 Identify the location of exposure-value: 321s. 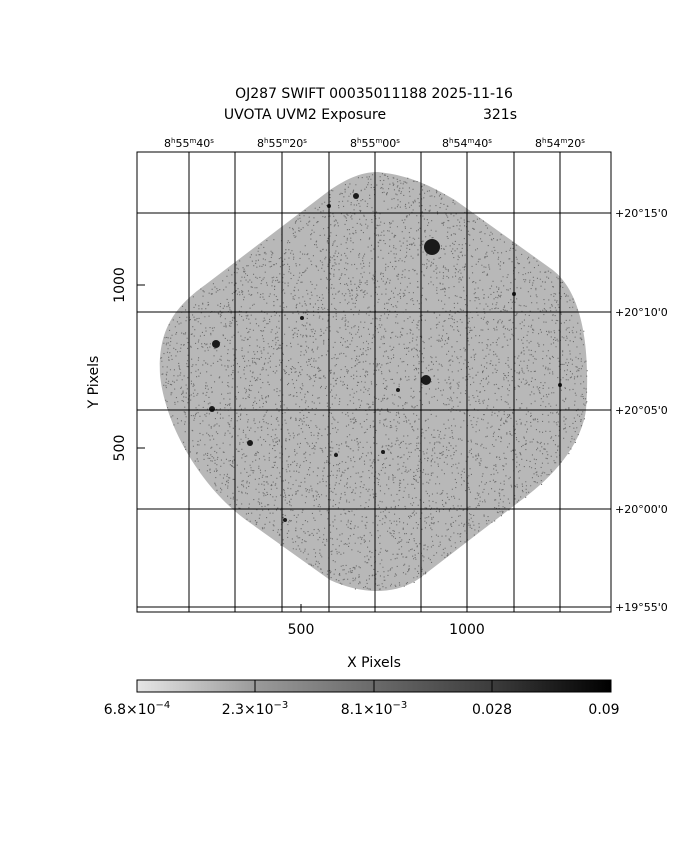
(500, 115).